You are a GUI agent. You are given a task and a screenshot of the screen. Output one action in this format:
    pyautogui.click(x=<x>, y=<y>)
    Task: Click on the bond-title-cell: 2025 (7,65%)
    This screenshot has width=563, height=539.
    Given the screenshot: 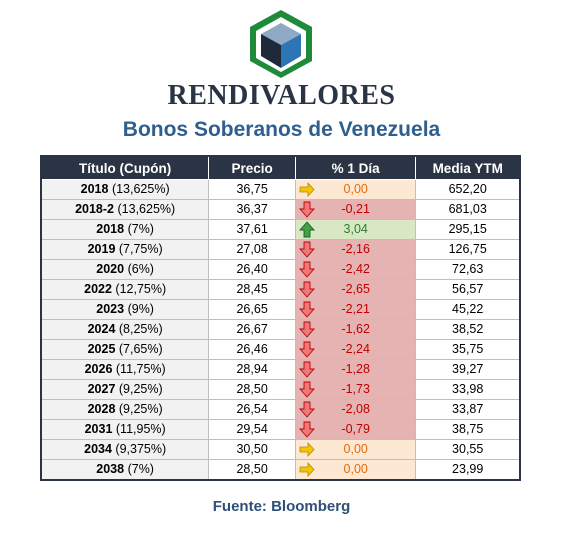 What is the action you would take?
    pyautogui.click(x=125, y=349)
    